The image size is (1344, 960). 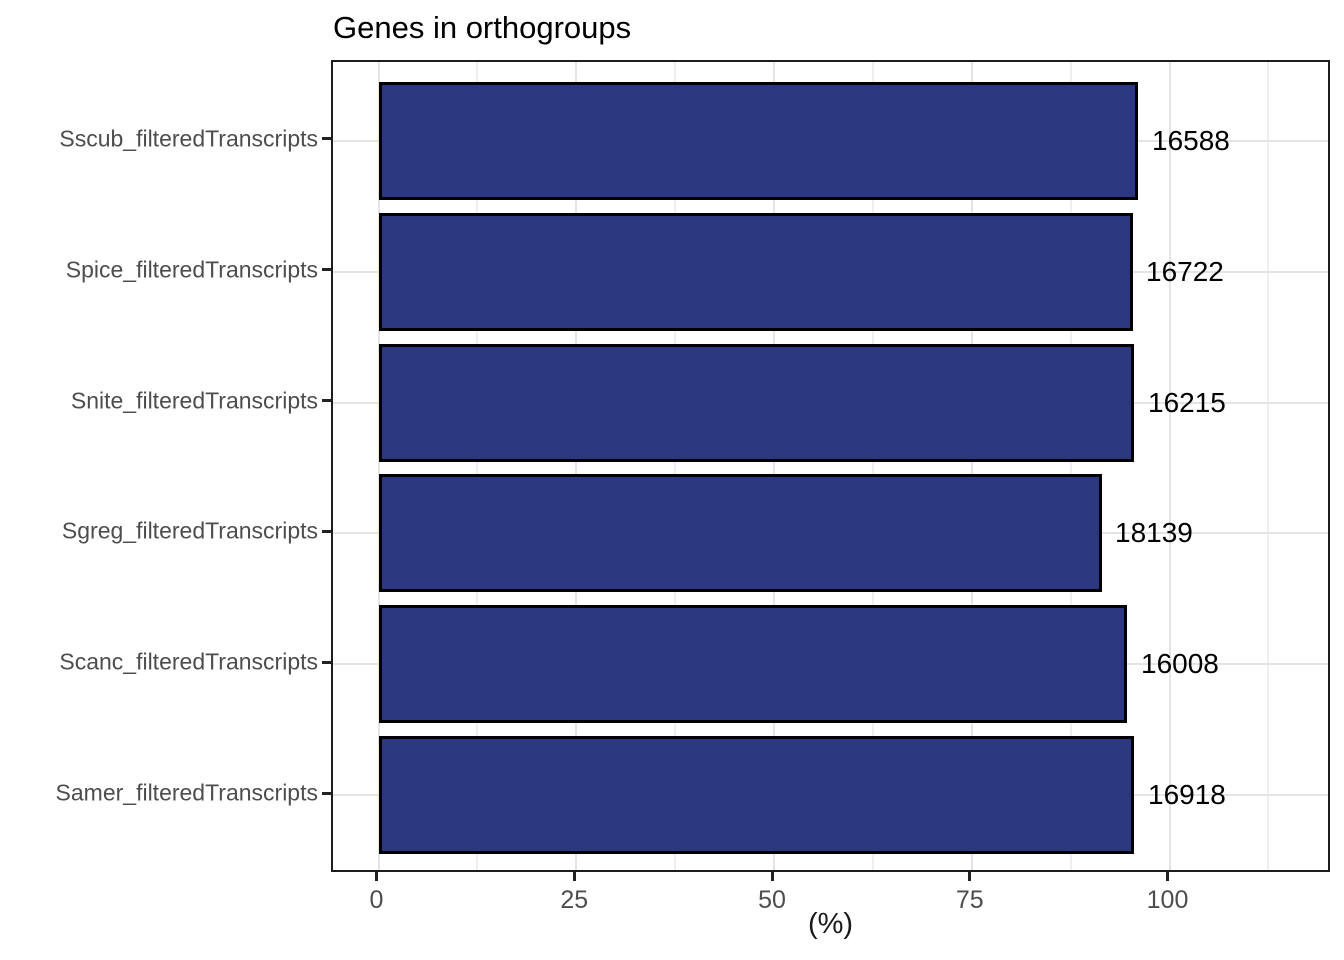 I want to click on bar-value-label: 16722, so click(x=1185, y=271).